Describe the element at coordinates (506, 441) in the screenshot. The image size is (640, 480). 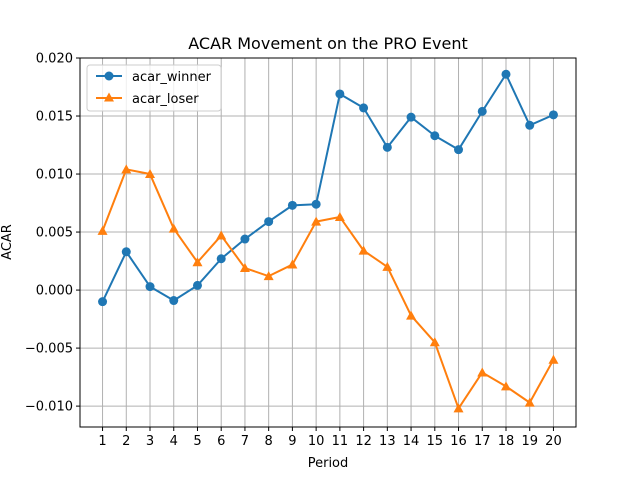
I see `x-tick-label: 18` at that location.